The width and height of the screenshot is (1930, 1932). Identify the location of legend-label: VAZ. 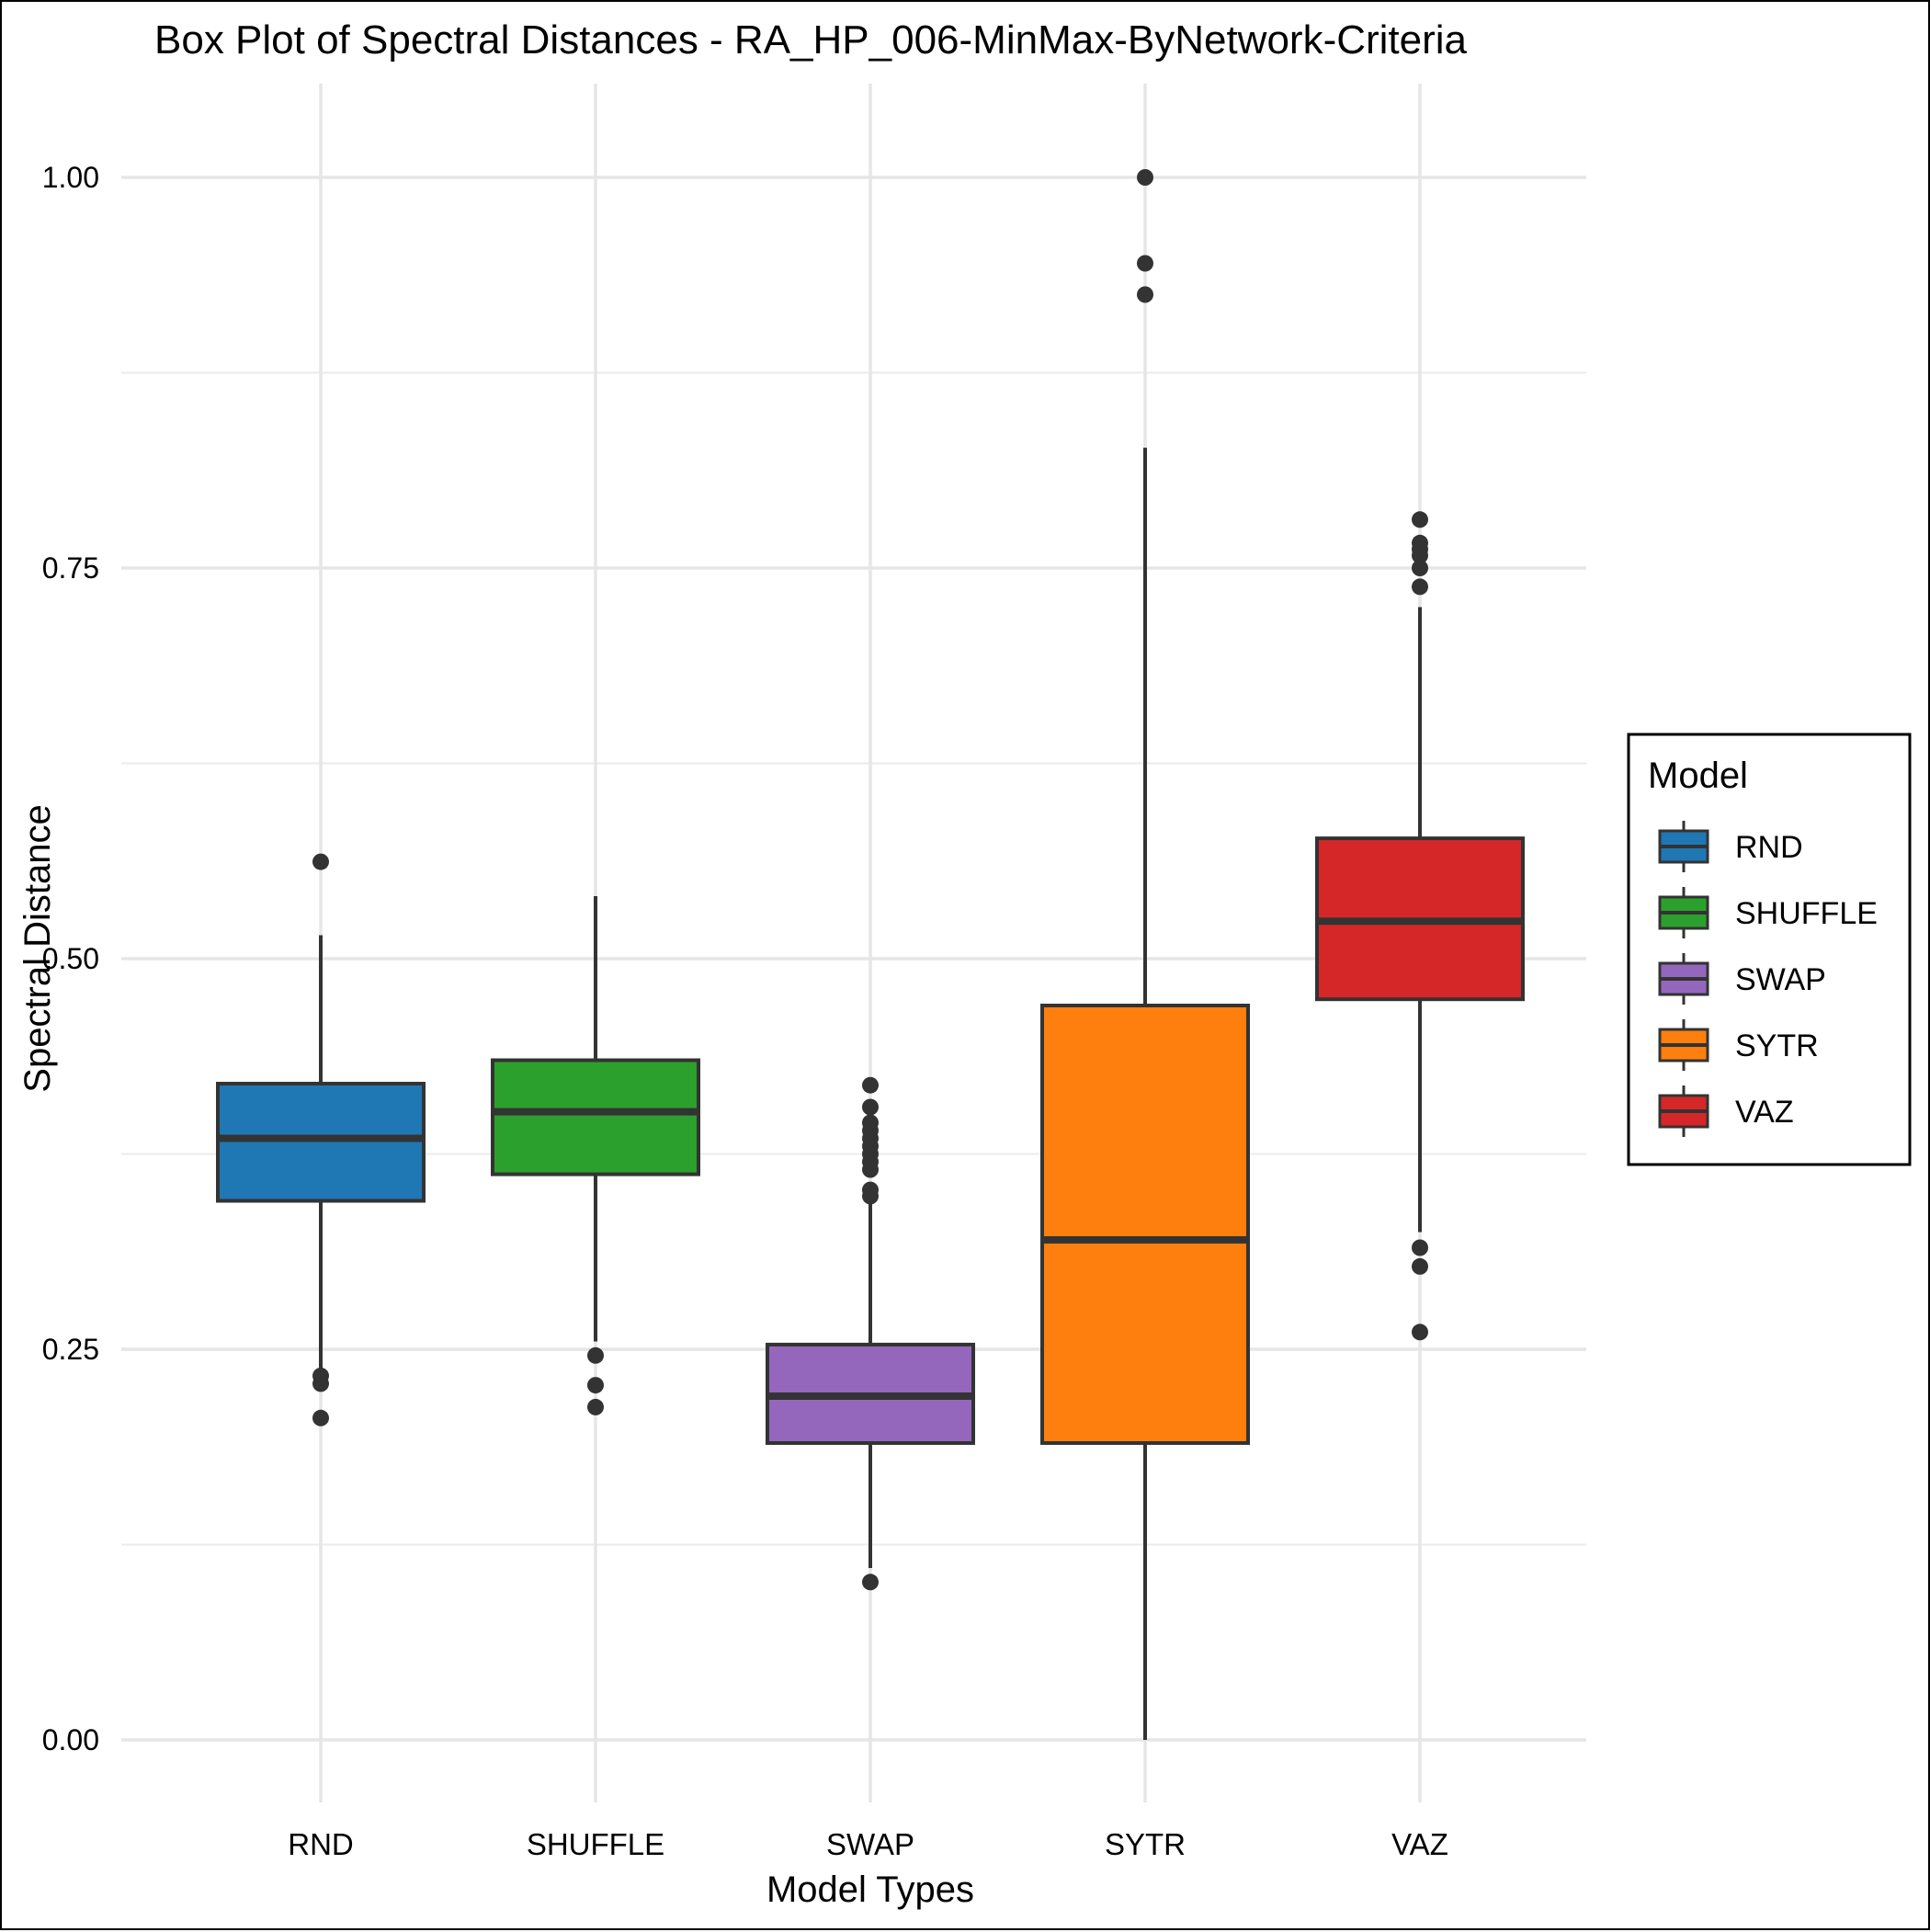
(1764, 1112).